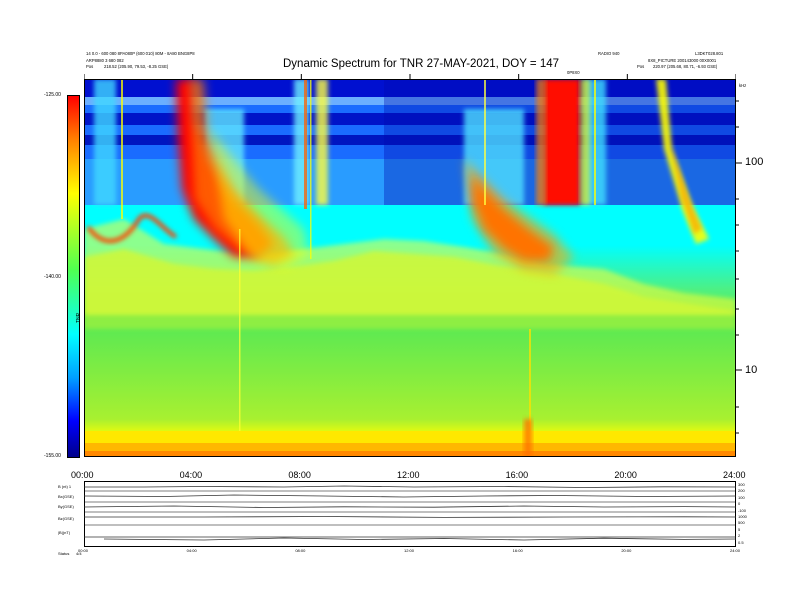  Describe the element at coordinates (191, 475) in the screenshot. I see `time-tick-label: 04:00` at that location.